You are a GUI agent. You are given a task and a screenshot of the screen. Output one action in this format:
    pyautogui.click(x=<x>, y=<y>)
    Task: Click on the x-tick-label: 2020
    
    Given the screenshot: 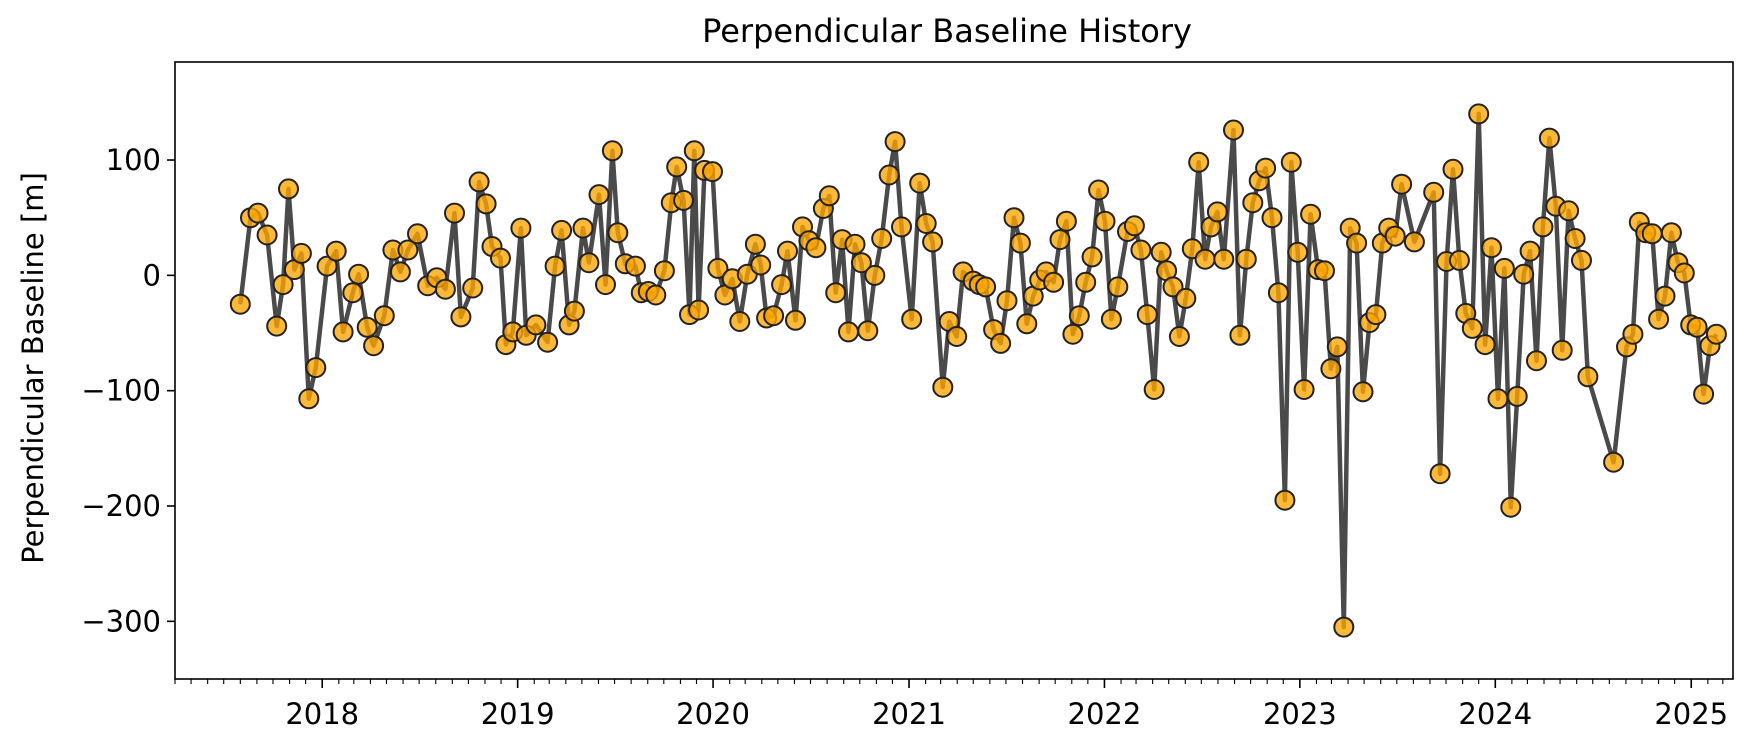 What is the action you would take?
    pyautogui.click(x=713, y=714)
    